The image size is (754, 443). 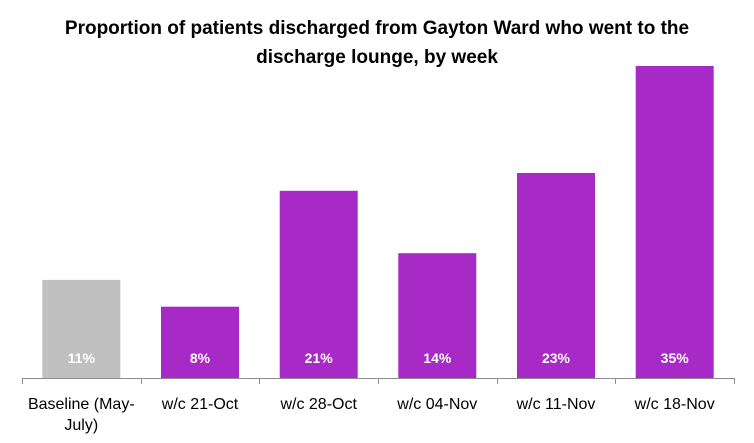 I want to click on data-label: 11%, so click(x=82, y=358).